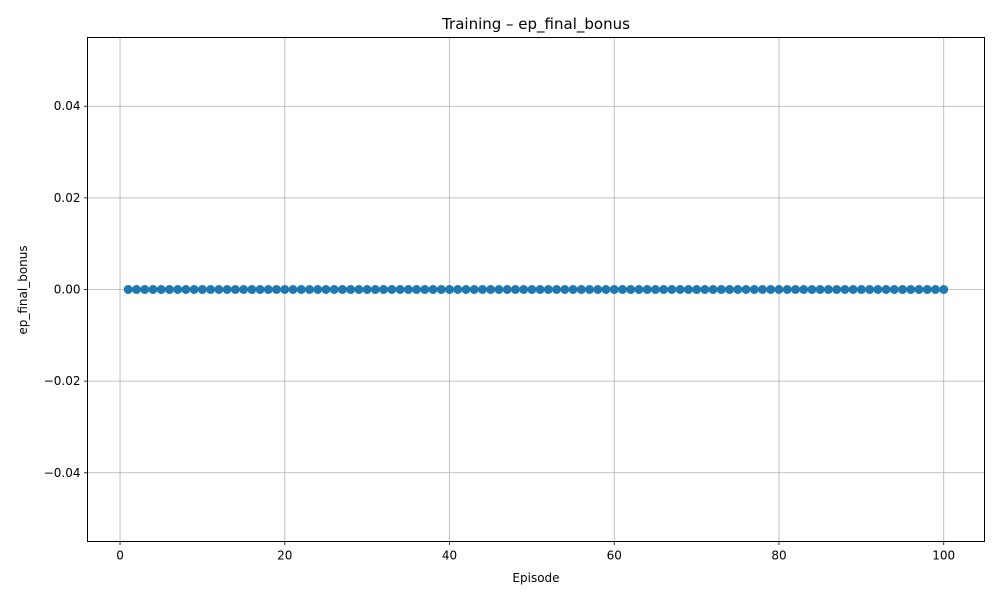  What do you see at coordinates (535, 578) in the screenshot?
I see `x-axis-title: Episode` at bounding box center [535, 578].